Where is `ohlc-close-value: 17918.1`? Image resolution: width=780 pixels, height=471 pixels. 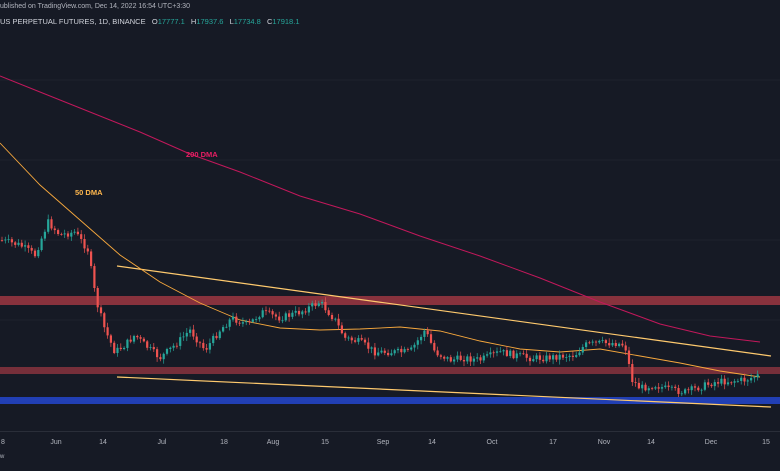
ohlc-close-value: 17918.1 is located at coordinates (286, 21).